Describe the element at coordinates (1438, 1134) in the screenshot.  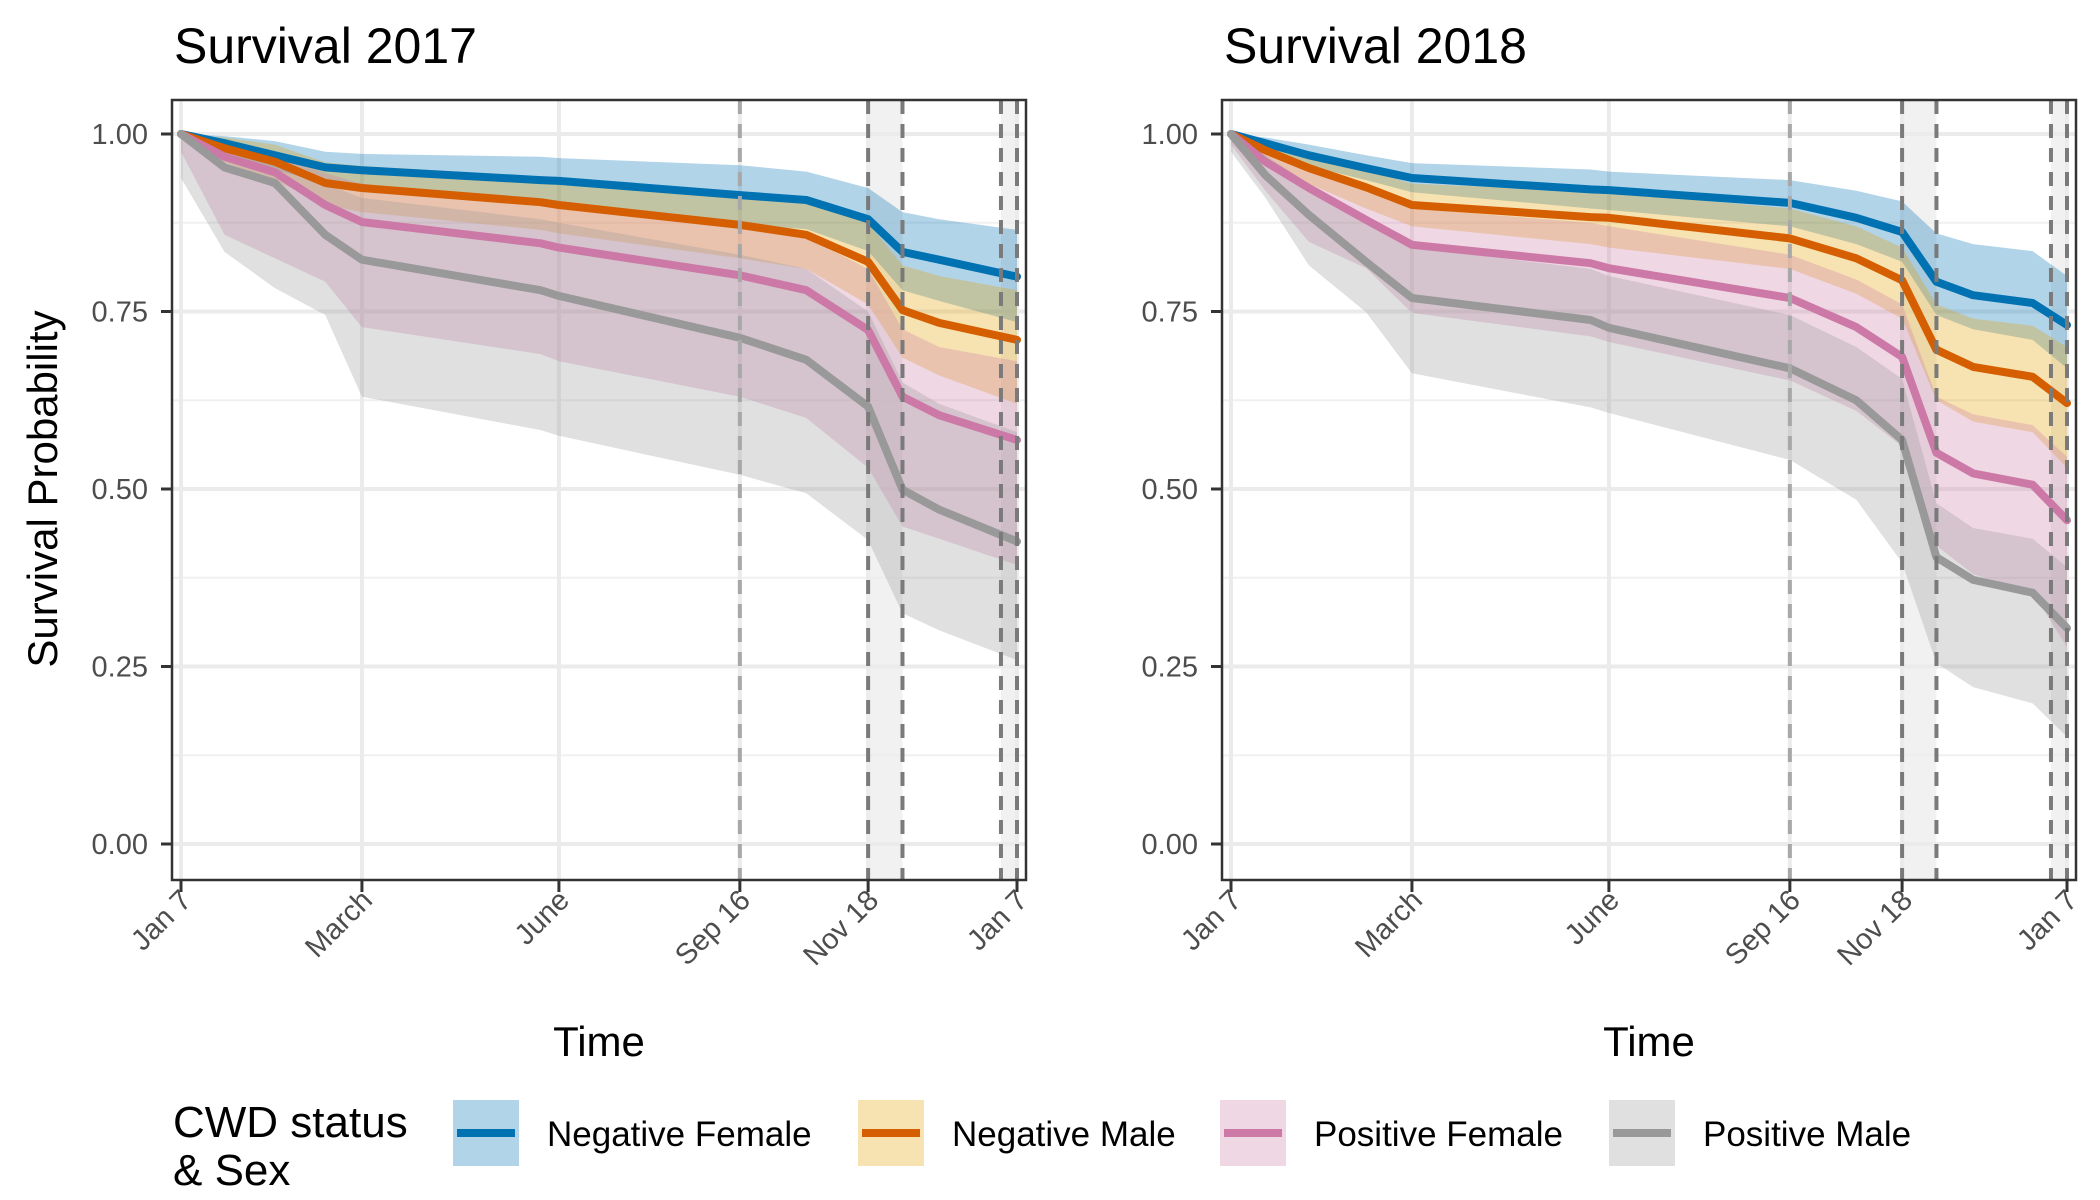
I see `legend-label: Positive Female` at that location.